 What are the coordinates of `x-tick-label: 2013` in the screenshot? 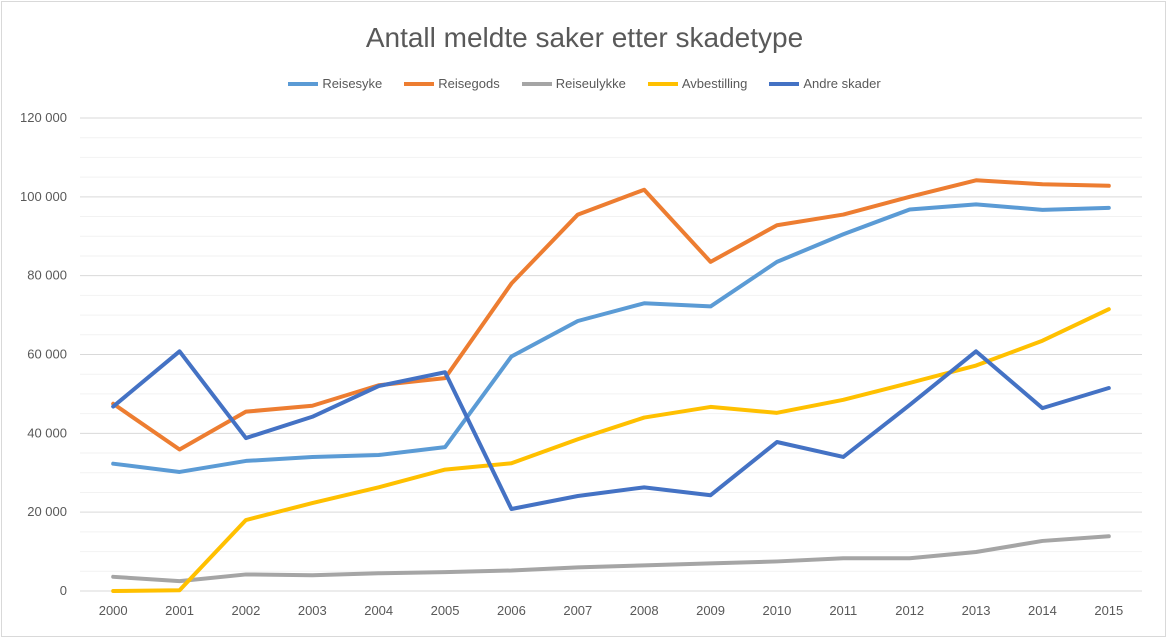 It's located at (976, 610).